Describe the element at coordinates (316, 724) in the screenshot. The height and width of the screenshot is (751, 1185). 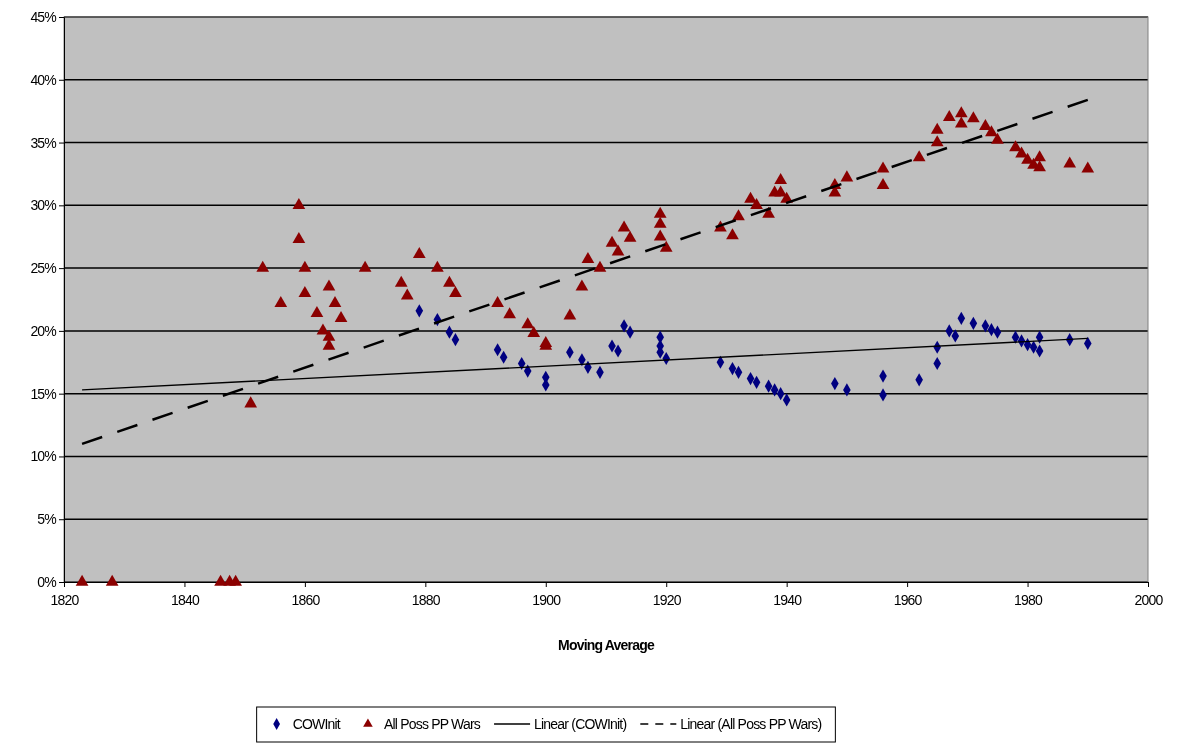
I see `legend-label: COWInit` at that location.